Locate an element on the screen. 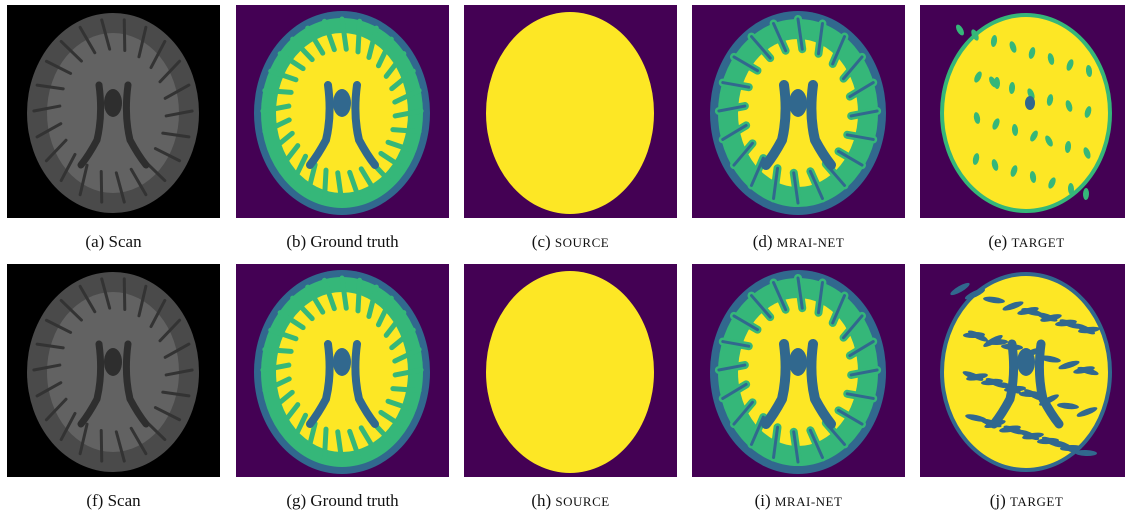 Image resolution: width=1125 pixels, height=516 pixels. panel: (f) Scan is located at coordinates (113, 387).